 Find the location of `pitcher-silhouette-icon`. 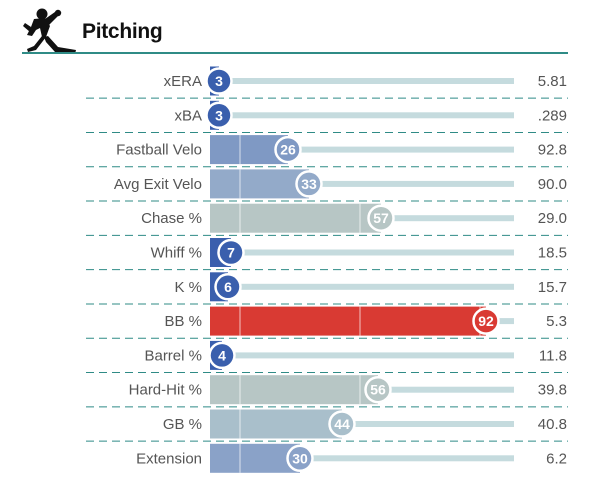

pitcher-silhouette-icon is located at coordinates (49, 31).